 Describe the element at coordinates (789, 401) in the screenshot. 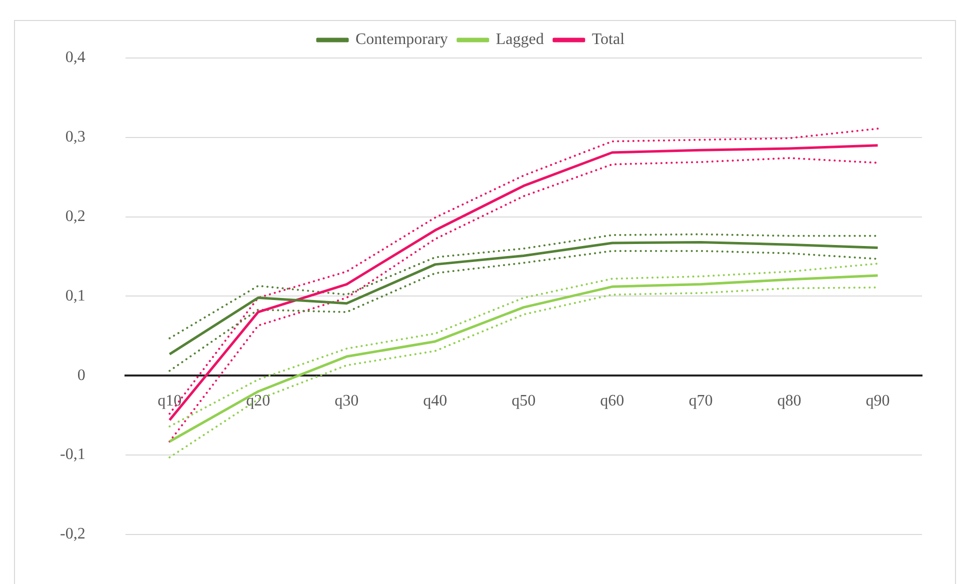

I see `x-tick-label: q80` at that location.